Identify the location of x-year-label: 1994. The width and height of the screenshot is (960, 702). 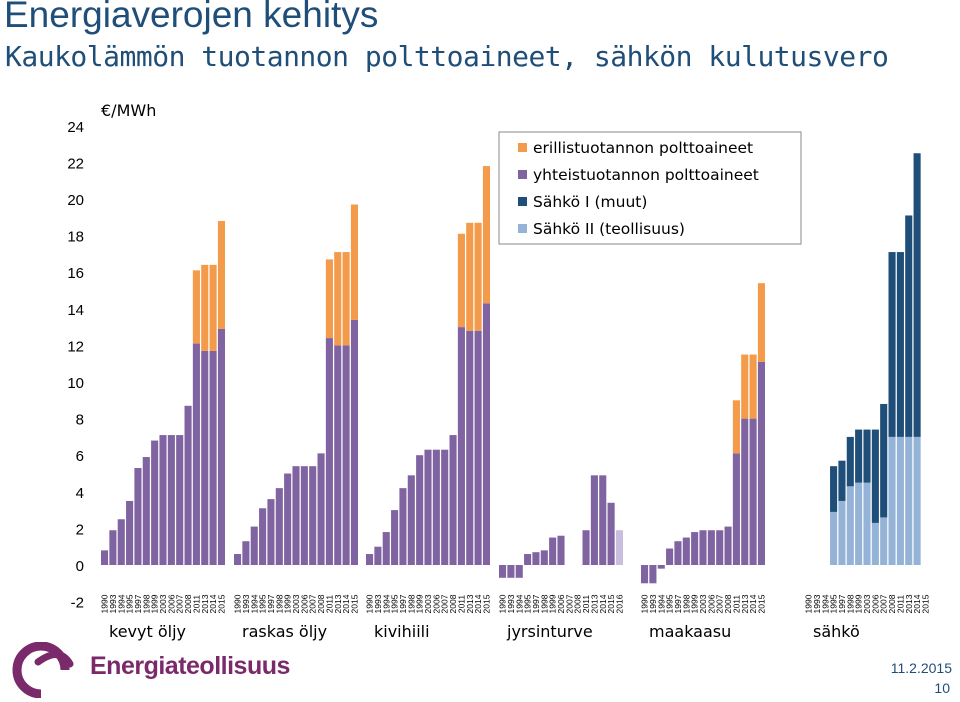
(386, 603).